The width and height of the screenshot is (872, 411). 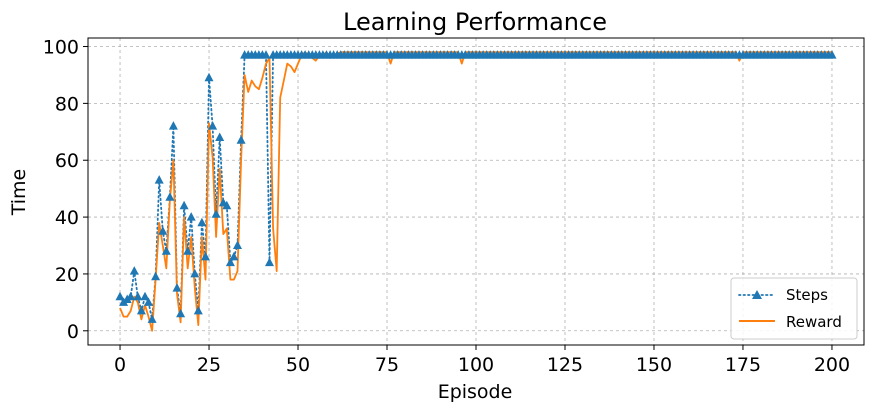 I want to click on legend-box, so click(x=794, y=308).